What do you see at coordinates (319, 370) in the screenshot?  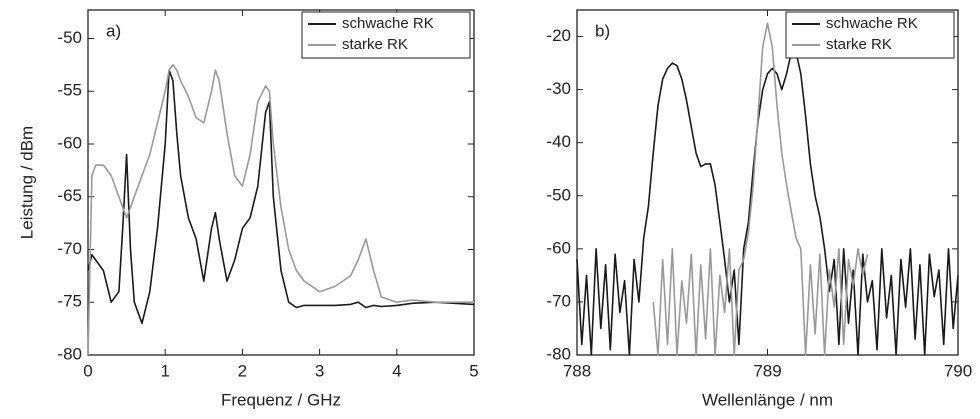 I see `x-tick-label: 3` at bounding box center [319, 370].